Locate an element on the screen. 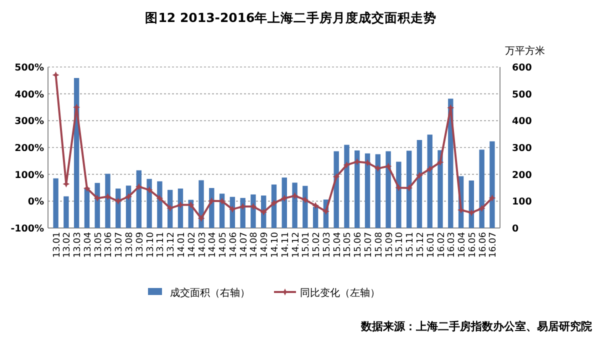 The width and height of the screenshot is (602, 342). x-tick-label: 15.11 is located at coordinates (411, 245).